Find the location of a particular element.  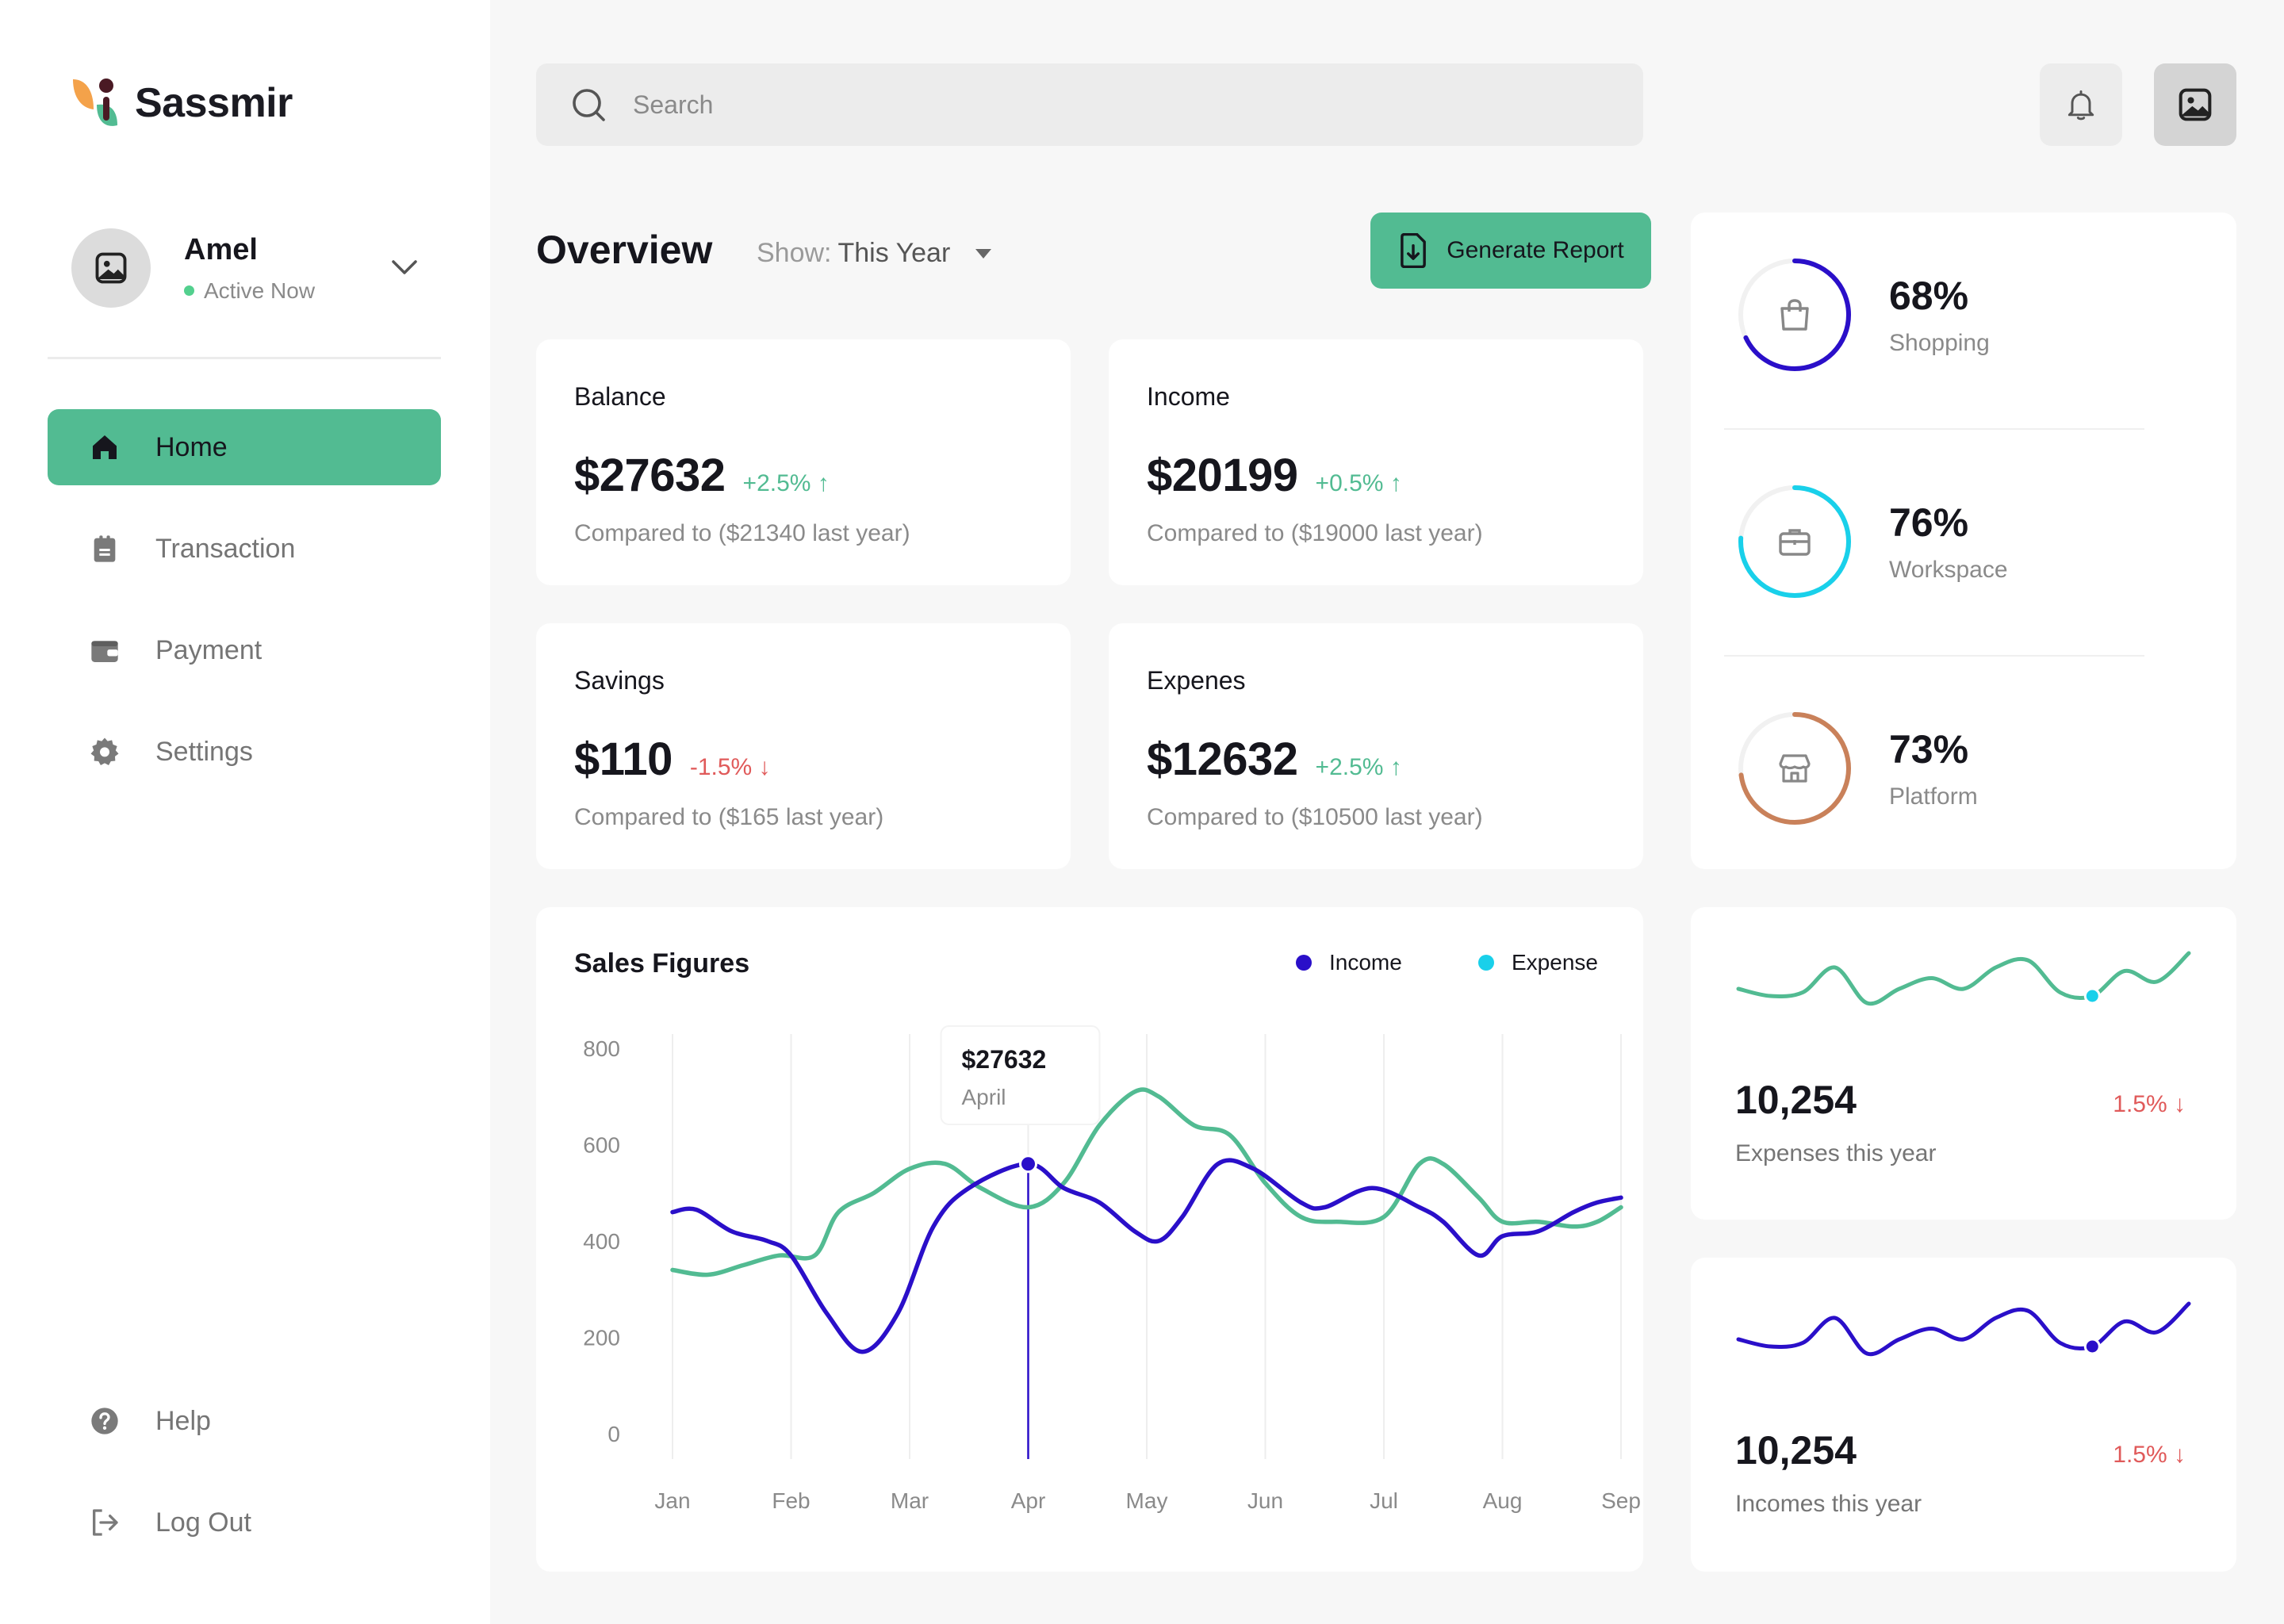

category-label: Workspace is located at coordinates (1948, 570).